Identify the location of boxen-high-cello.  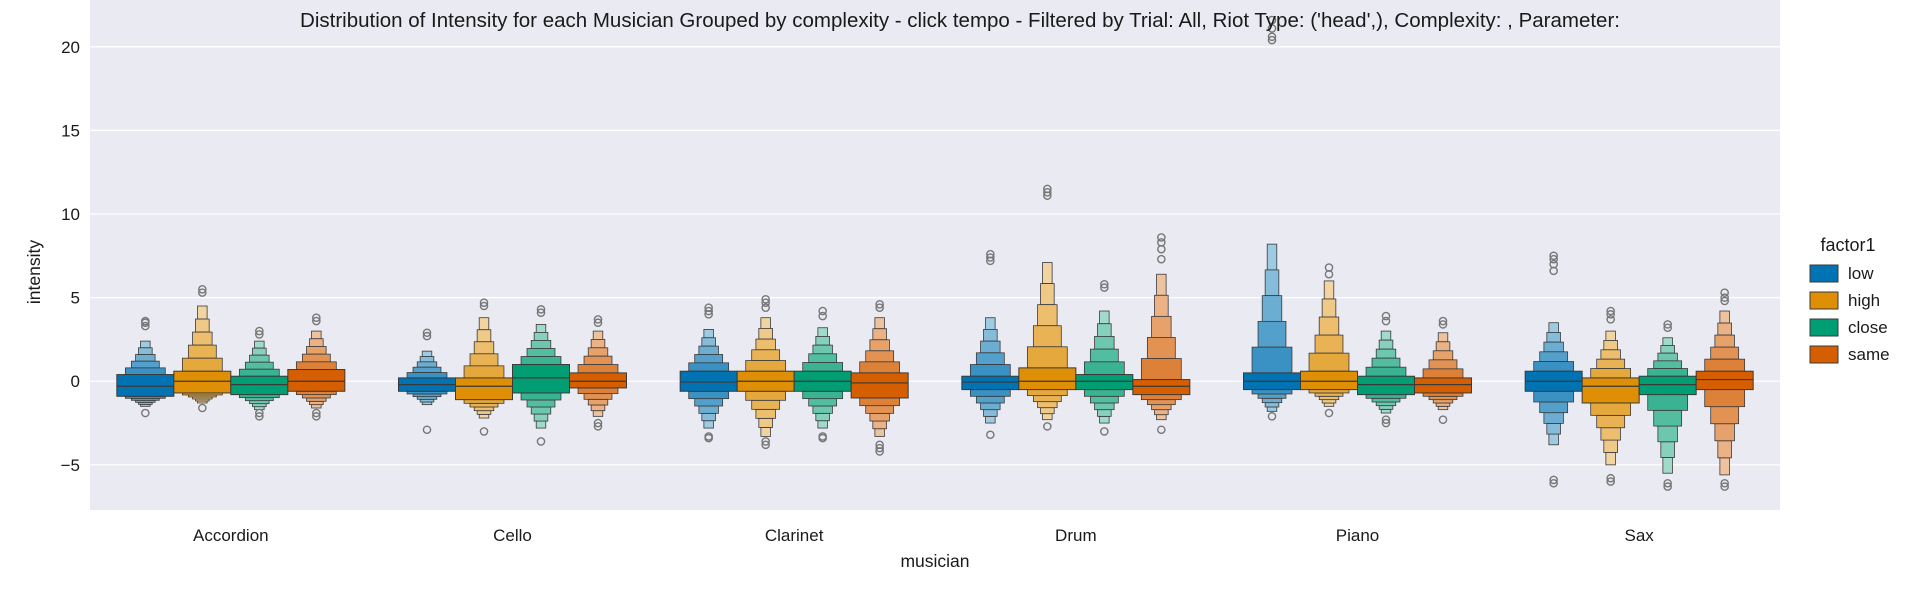
(484, 367).